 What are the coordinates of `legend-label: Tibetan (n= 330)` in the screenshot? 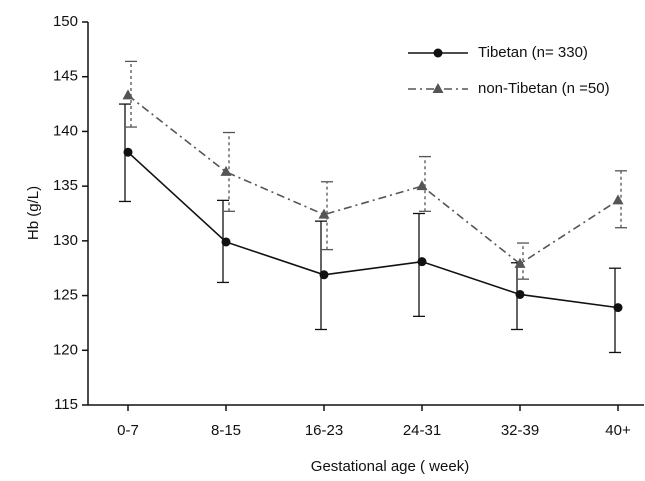 It's located at (533, 52).